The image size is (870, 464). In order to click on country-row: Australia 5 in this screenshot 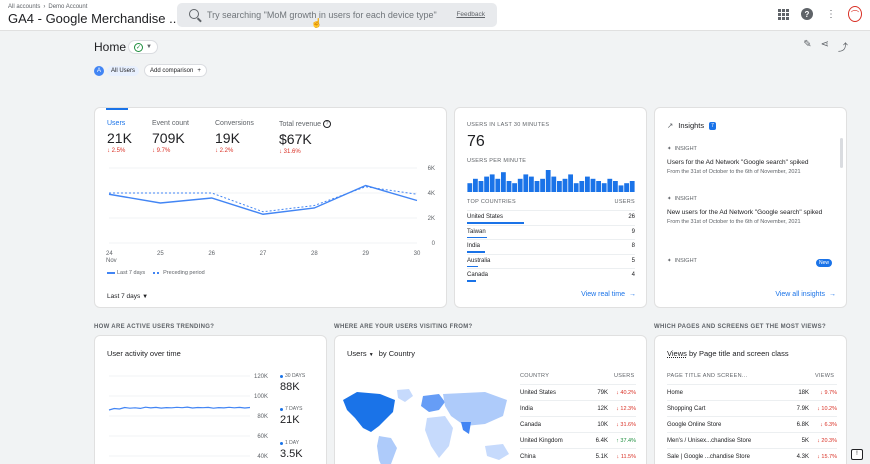, I will do `click(551, 260)`.